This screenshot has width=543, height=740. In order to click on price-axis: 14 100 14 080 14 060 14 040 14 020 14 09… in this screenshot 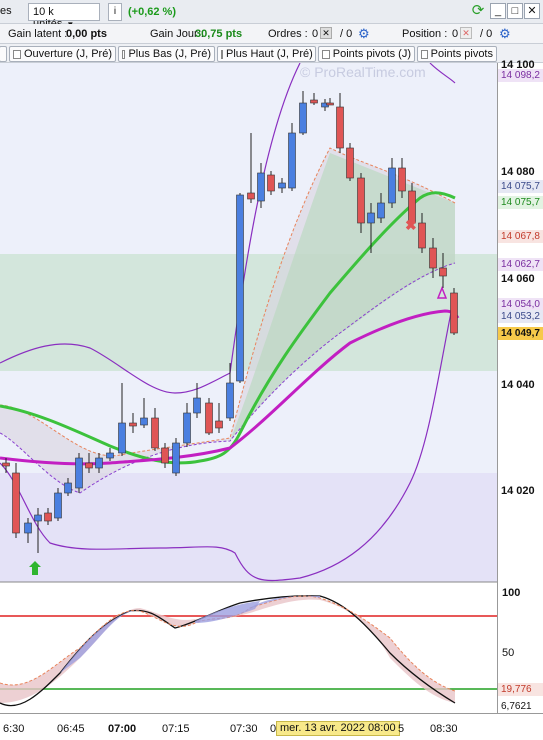, I will do `click(520, 386)`.